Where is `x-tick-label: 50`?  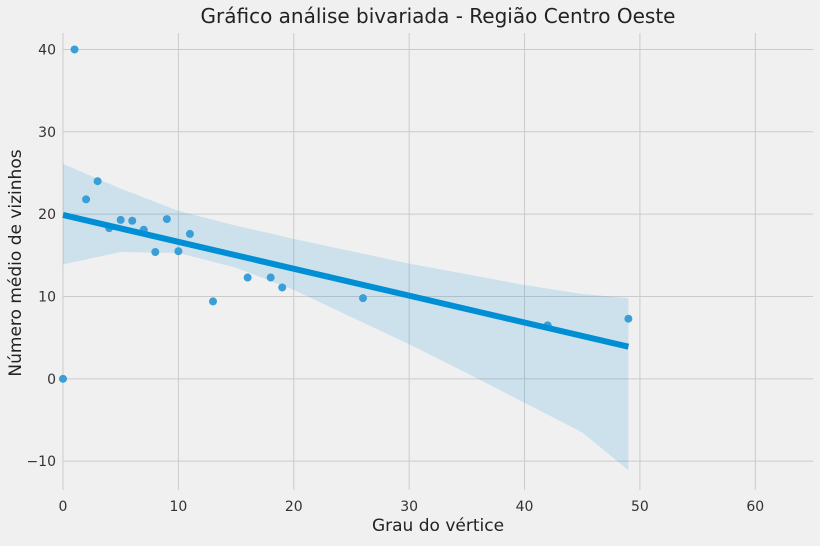 x-tick-label: 50 is located at coordinates (640, 507).